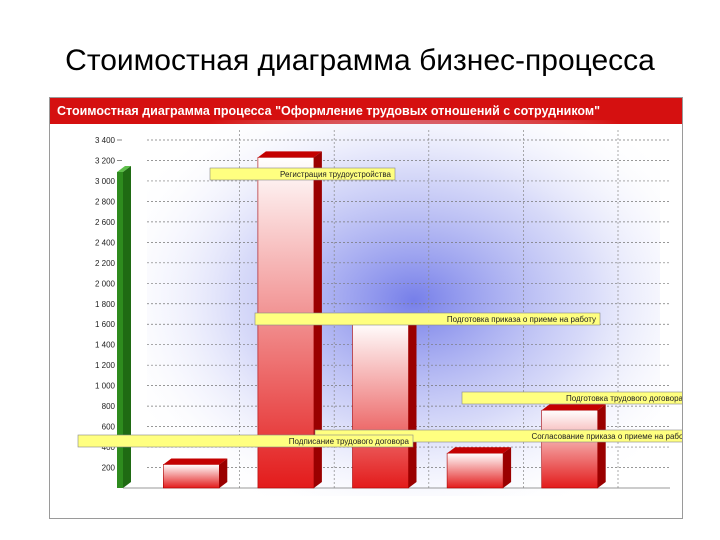  Describe the element at coordinates (105, 140) in the screenshot. I see `y-tick-label: 3 400` at that location.